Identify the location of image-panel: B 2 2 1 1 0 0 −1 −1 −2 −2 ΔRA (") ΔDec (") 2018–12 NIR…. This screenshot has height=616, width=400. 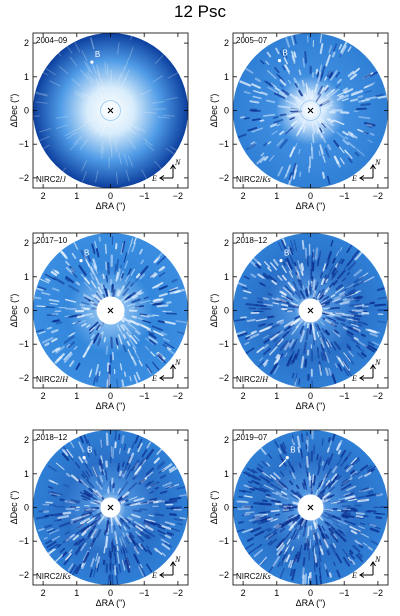
(299, 321).